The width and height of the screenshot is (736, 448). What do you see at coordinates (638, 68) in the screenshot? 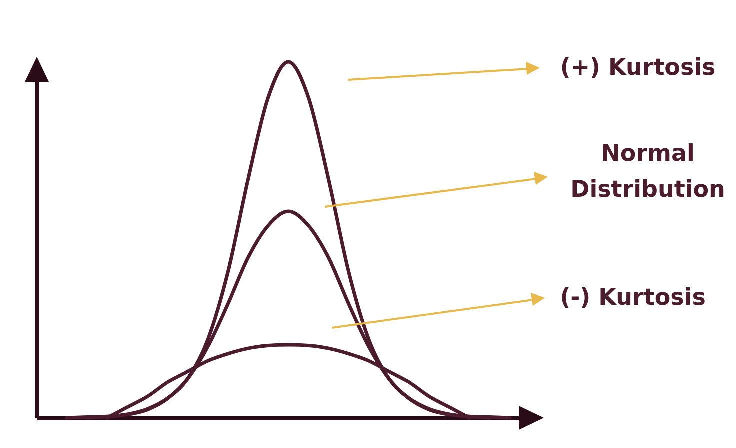
I see `text: (+) Kurtosis` at bounding box center [638, 68].